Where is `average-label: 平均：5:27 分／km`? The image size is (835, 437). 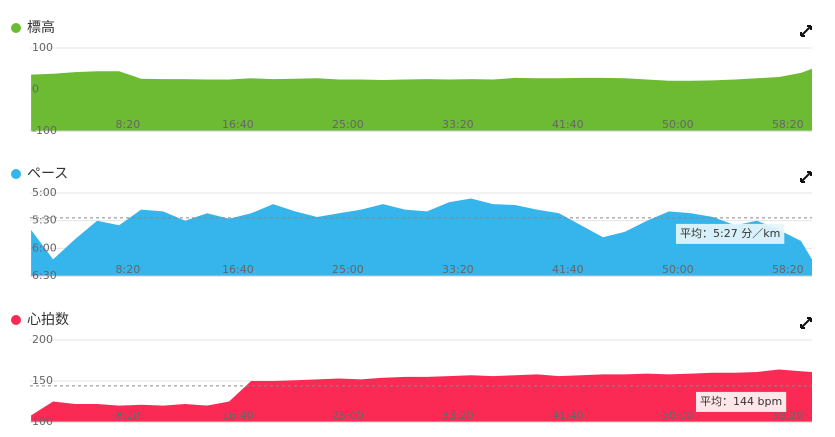 average-label: 平均：5:27 分／km is located at coordinates (730, 233).